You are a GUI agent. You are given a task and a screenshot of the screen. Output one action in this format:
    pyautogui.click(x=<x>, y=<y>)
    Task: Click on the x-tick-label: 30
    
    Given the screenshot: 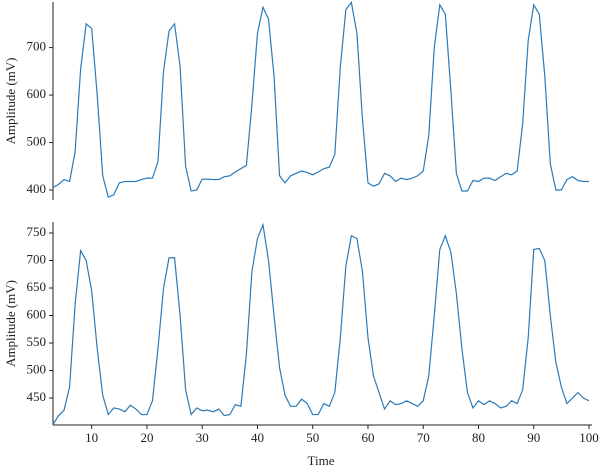 What is the action you would take?
    pyautogui.click(x=202, y=437)
    